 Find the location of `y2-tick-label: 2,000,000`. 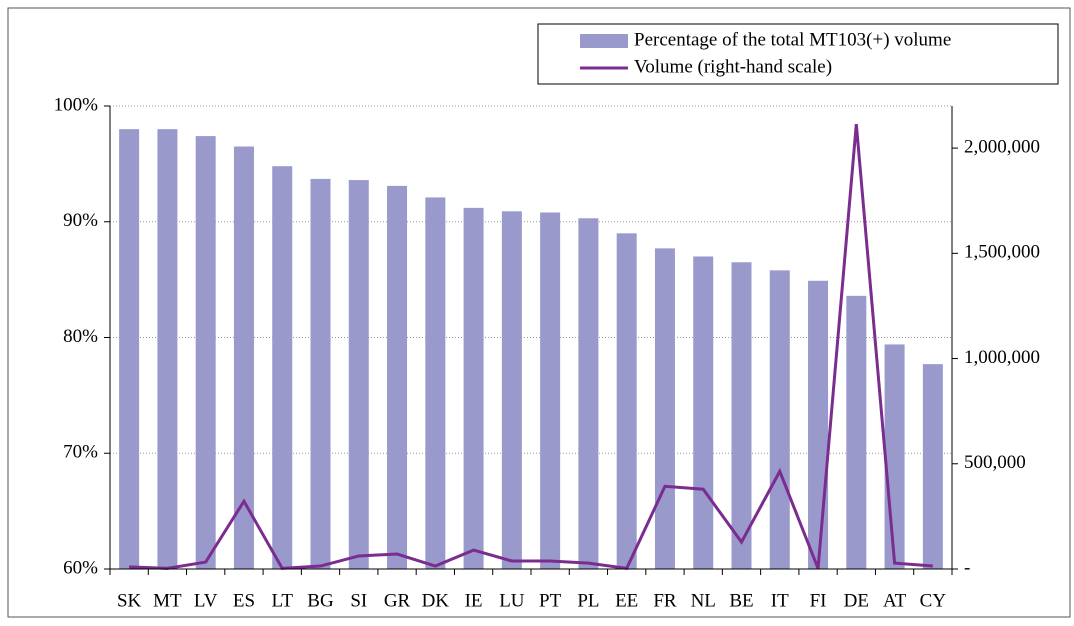

y2-tick-label: 2,000,000 is located at coordinates (1002, 146).